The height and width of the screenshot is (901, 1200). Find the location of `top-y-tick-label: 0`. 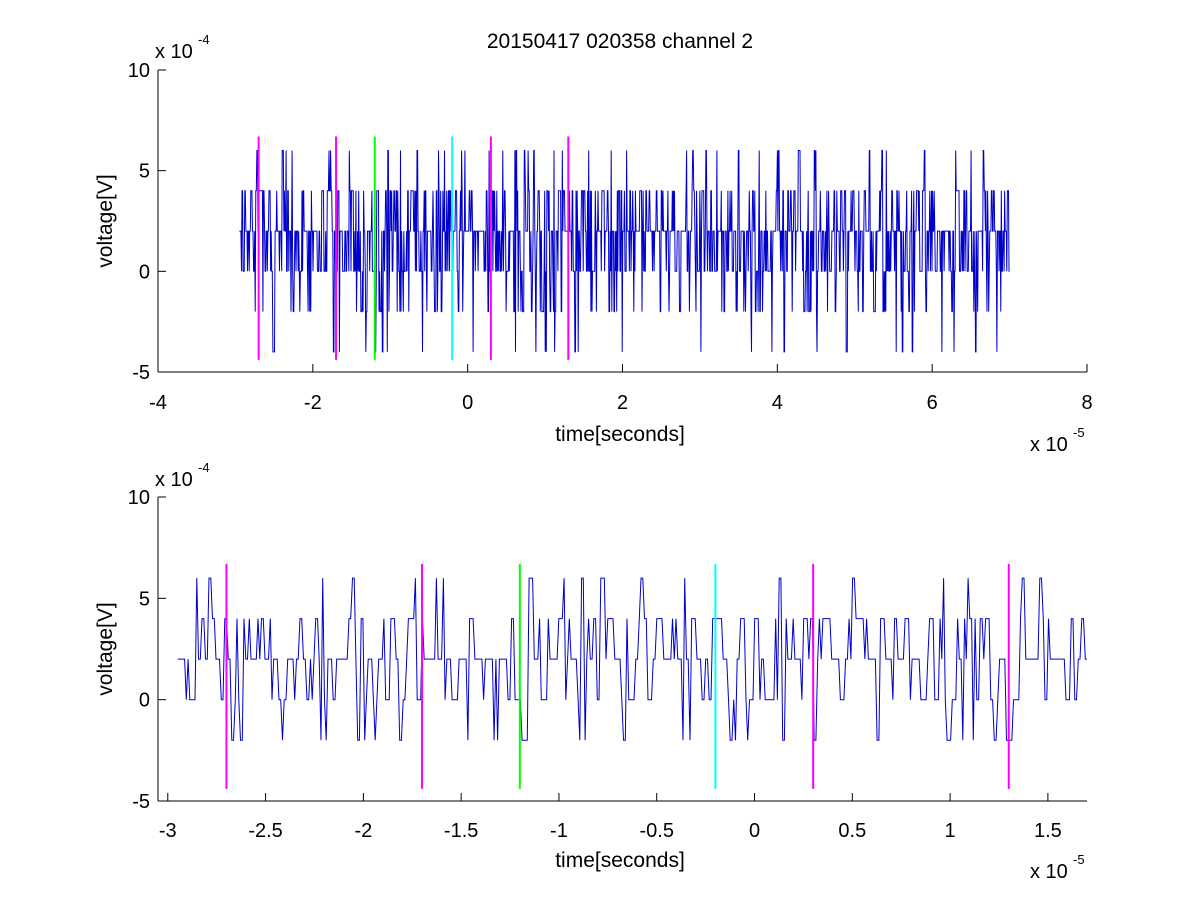

top-y-tick-label: 0 is located at coordinates (144, 272).